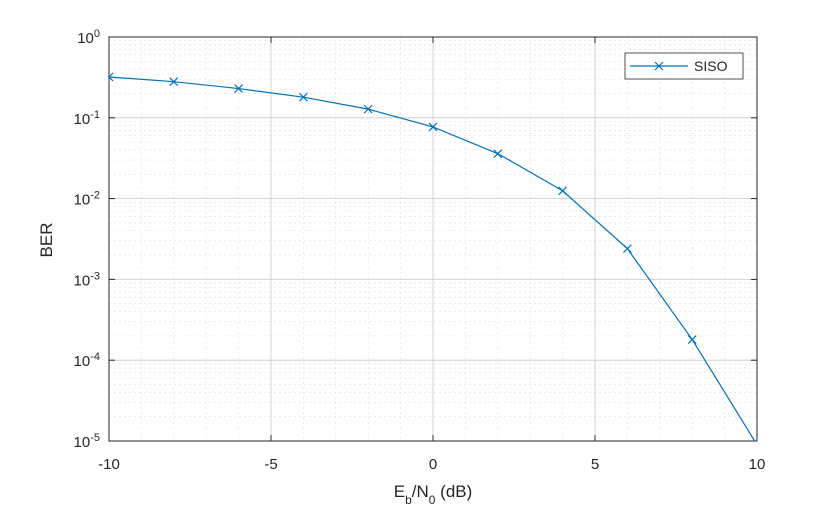 The image size is (840, 506). I want to click on x-axis-label: Eb/N0 (dB), so click(433, 494).